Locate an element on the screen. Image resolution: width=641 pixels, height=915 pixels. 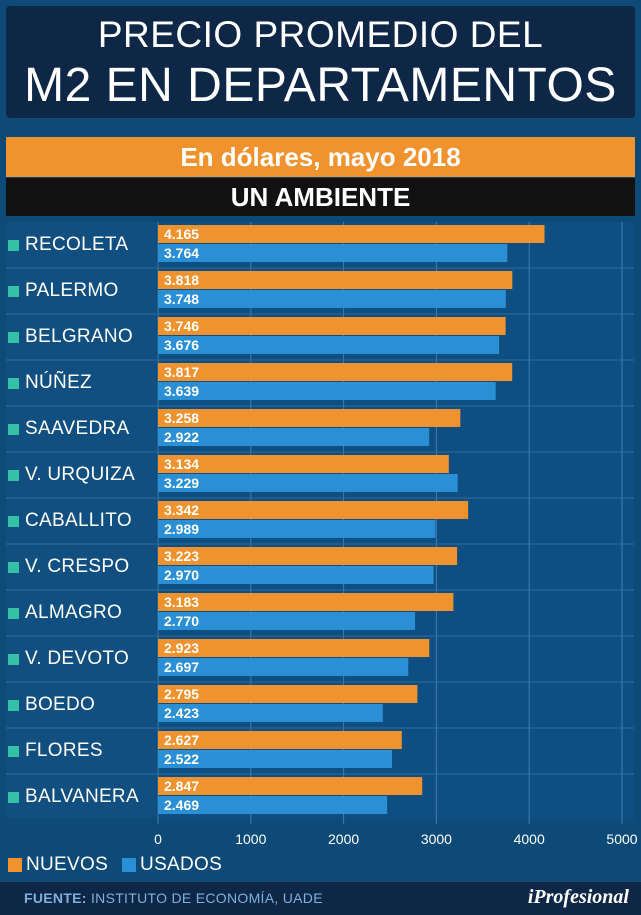
source-note: FUENTE: INSTITUTO DE ECONOMÍA, UADE is located at coordinates (173, 898).